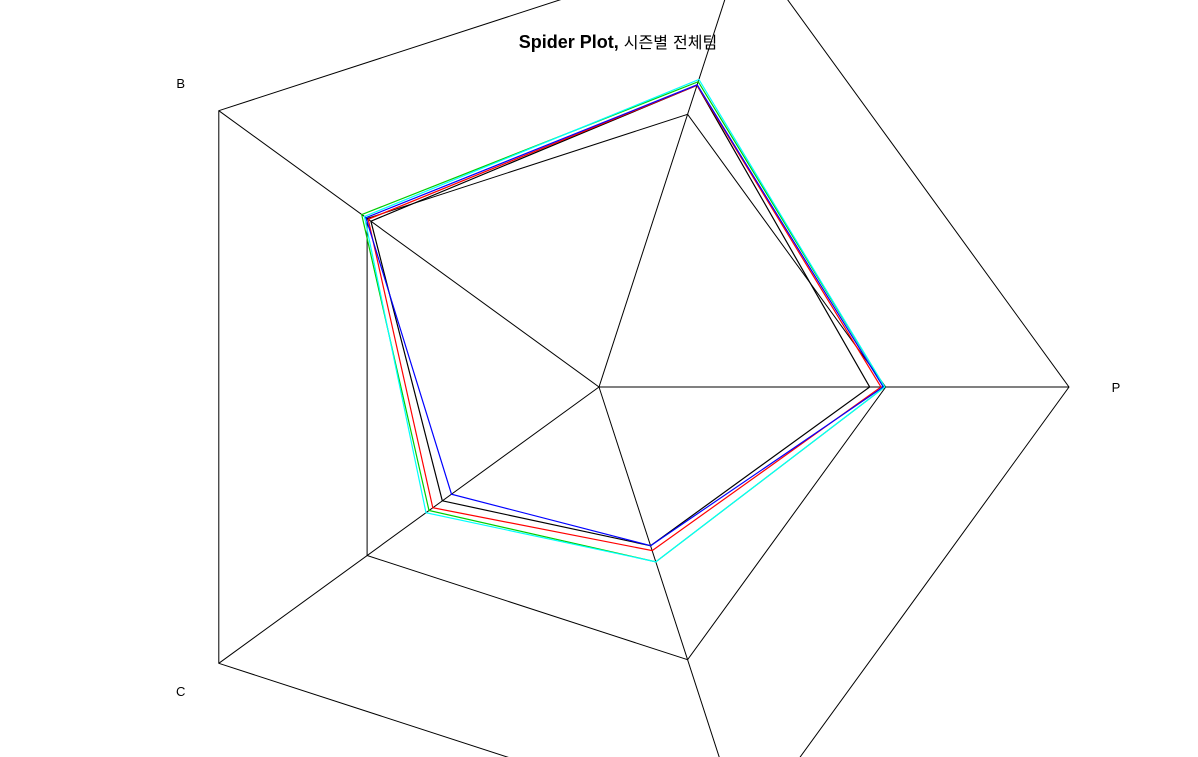 The height and width of the screenshot is (757, 1198). Describe the element at coordinates (568, 42) in the screenshot. I see `chart-title-main: Spider Plot,` at that location.